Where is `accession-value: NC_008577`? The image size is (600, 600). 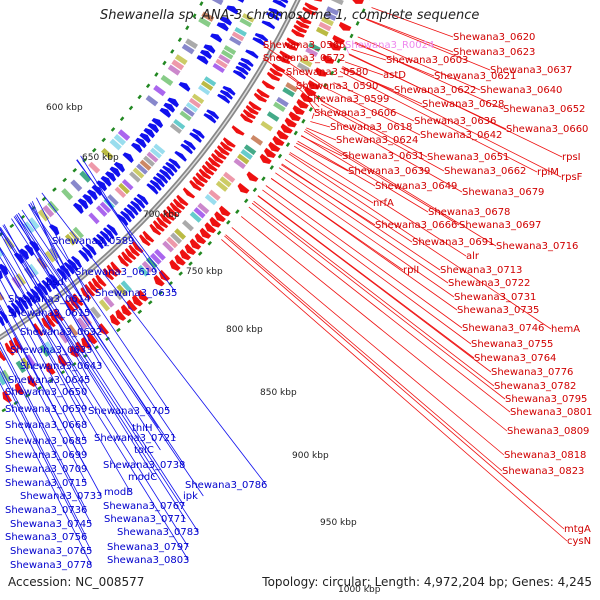 accession-value: NC_008577 is located at coordinates (110, 582).